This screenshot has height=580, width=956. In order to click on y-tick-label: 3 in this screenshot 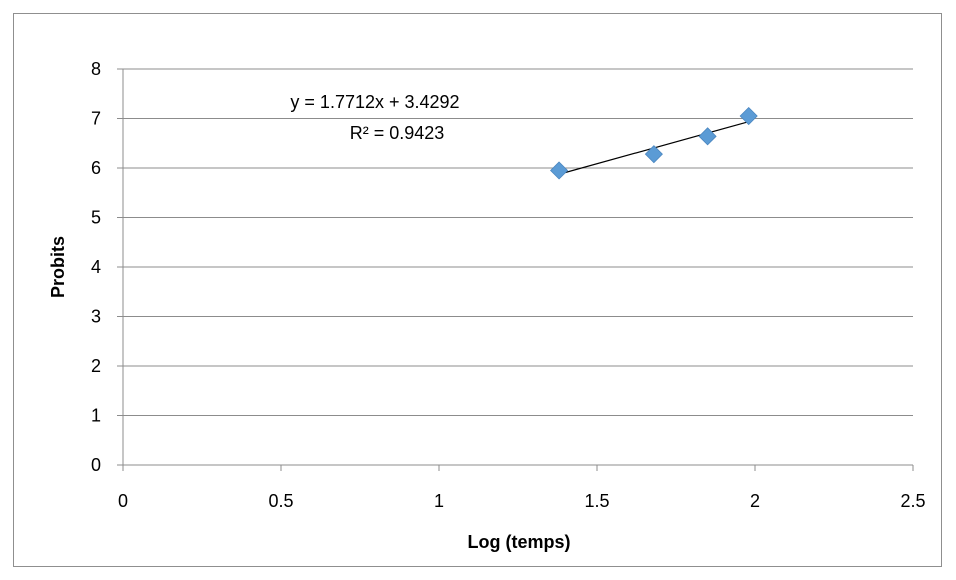, I will do `click(96, 317)`.